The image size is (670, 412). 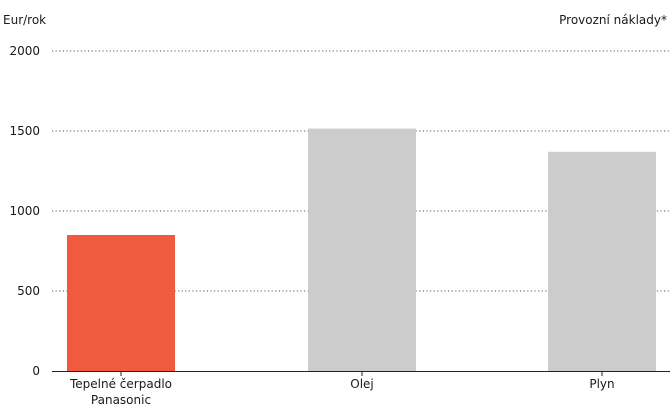 I want to click on y-tick-label: 500, so click(x=28, y=291).